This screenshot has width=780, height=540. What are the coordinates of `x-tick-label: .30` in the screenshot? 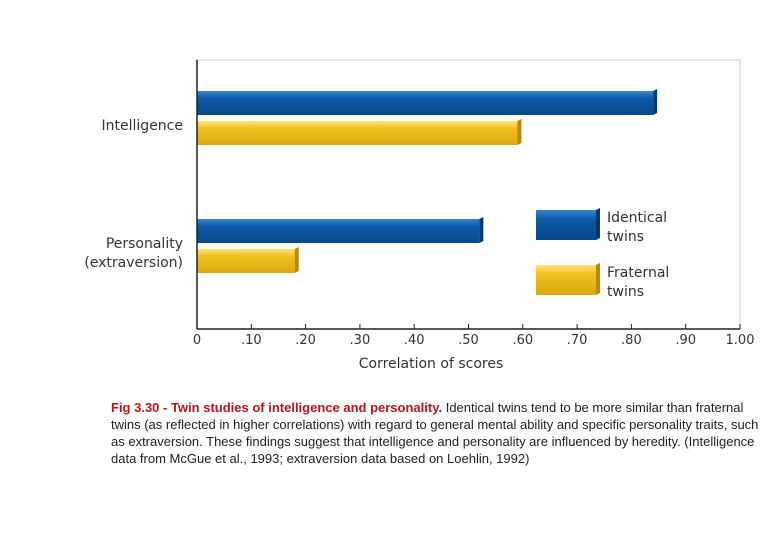 It's located at (360, 340).